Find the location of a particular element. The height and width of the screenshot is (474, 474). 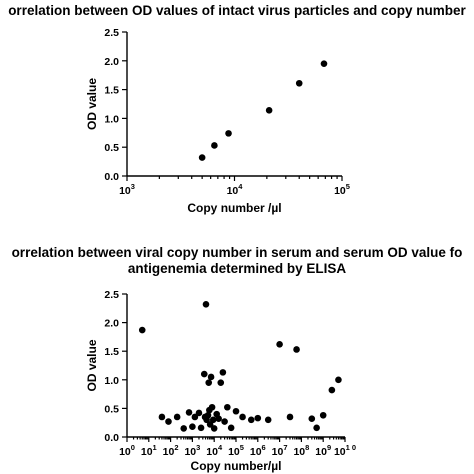

x-tick-label: 10¹ is located at coordinates (149, 450).